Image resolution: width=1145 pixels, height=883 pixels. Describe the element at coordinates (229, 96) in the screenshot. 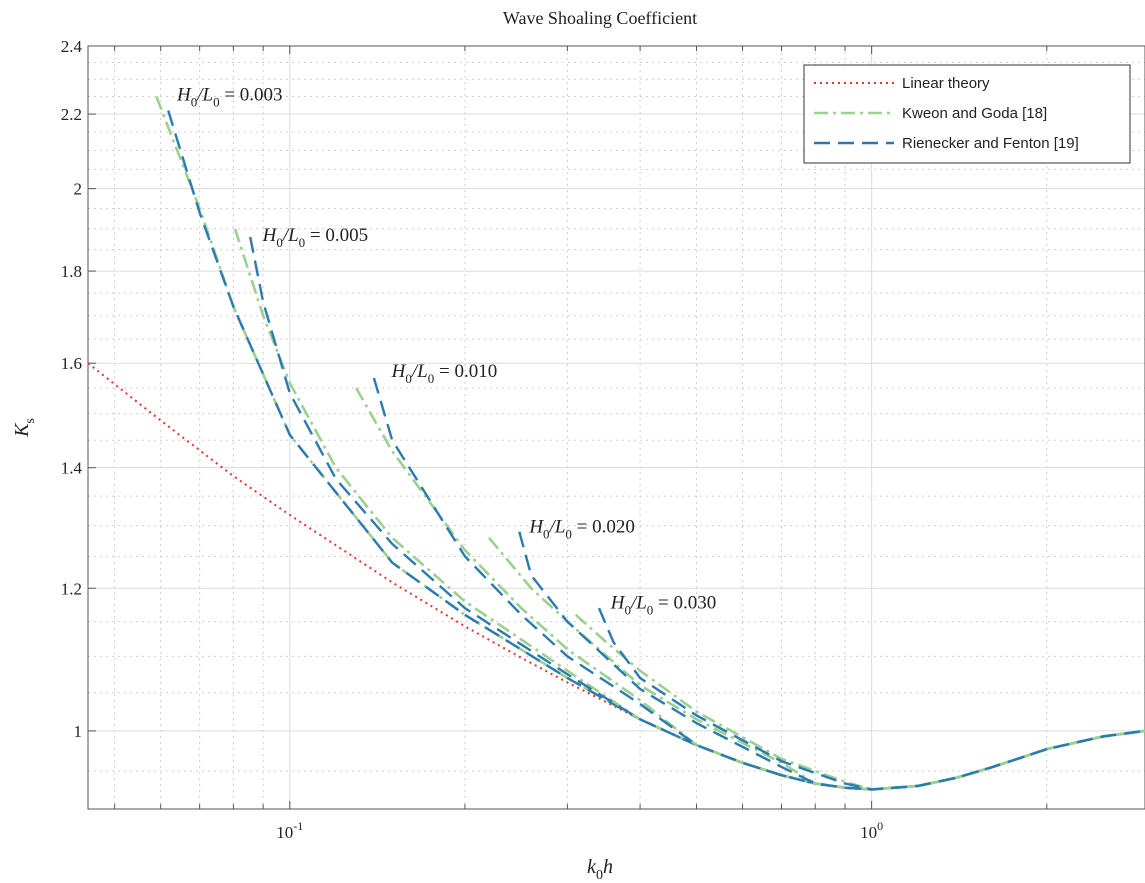

I see `steepness-label: H0/L0 = 0.003` at that location.